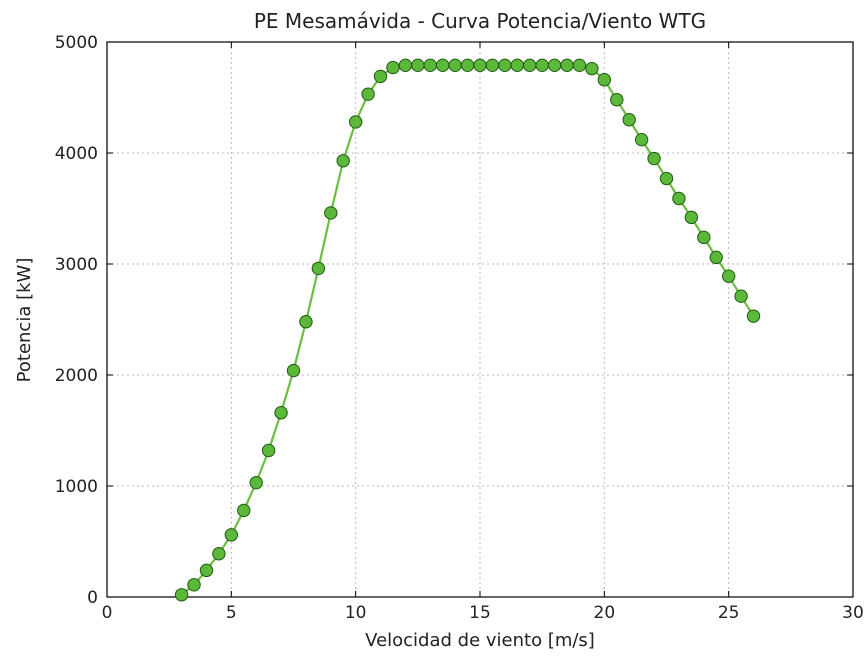 The image size is (868, 660). Describe the element at coordinates (76, 265) in the screenshot. I see `y-tick-label: 3000` at that location.